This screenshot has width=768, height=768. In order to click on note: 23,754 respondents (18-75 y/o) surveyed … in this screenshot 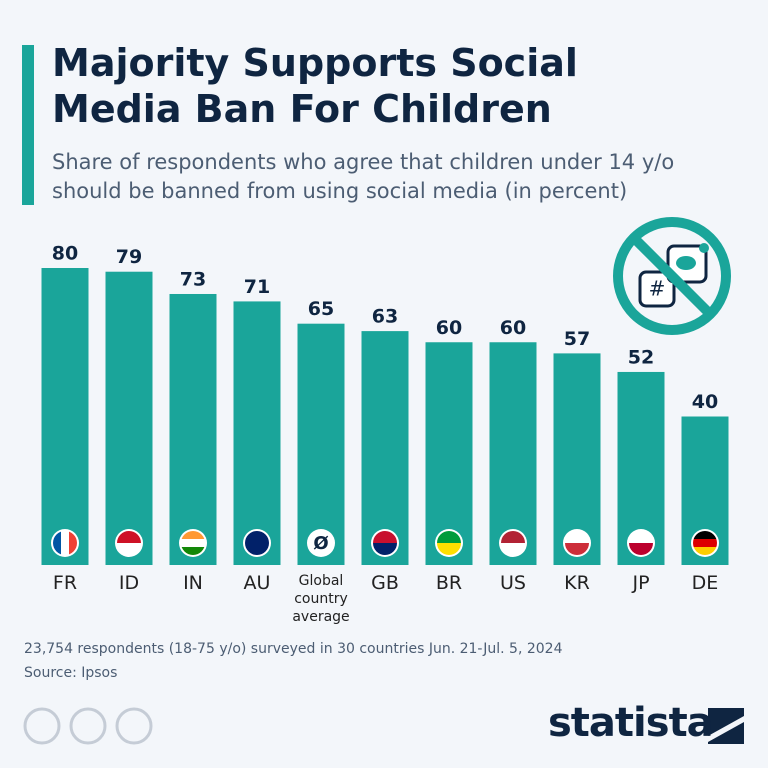, I will do `click(293, 649)`.